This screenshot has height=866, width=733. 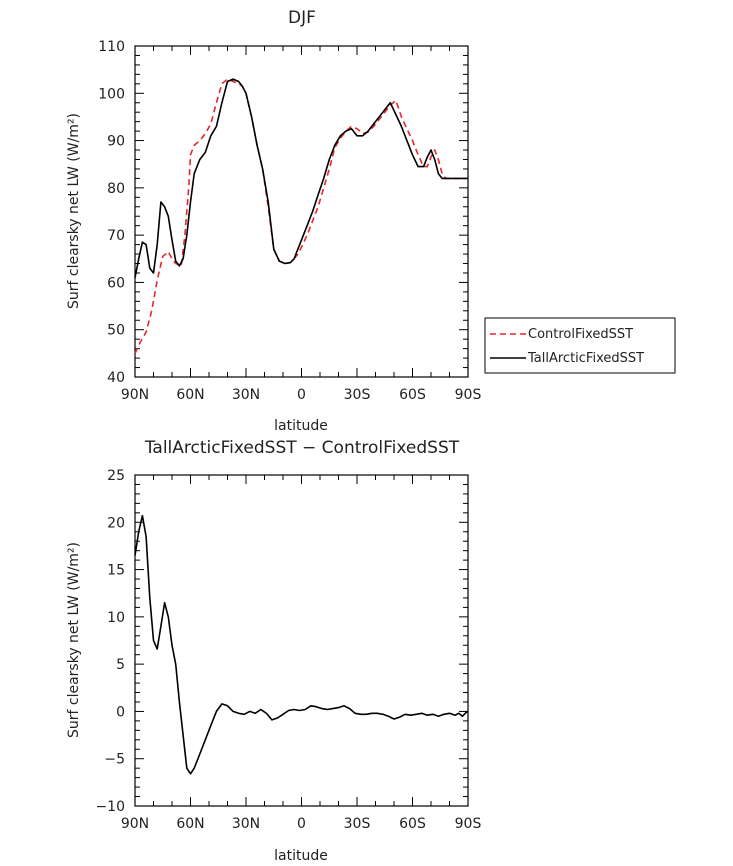 I want to click on y-tick-label: 50, so click(x=116, y=331).